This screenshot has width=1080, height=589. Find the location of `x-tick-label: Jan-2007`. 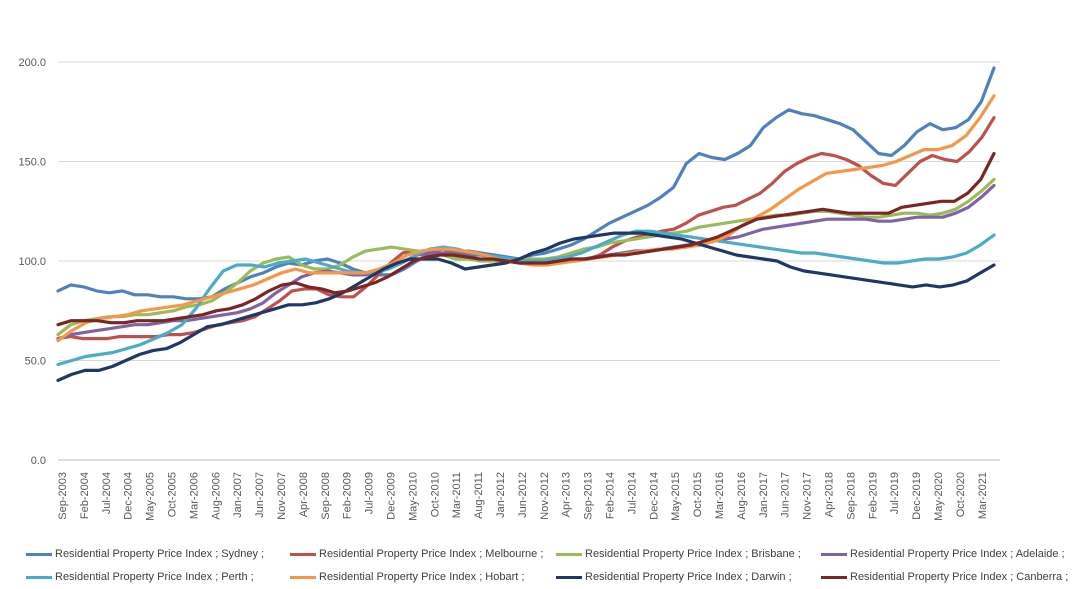

x-tick-label: Jan-2007 is located at coordinates (238, 495).